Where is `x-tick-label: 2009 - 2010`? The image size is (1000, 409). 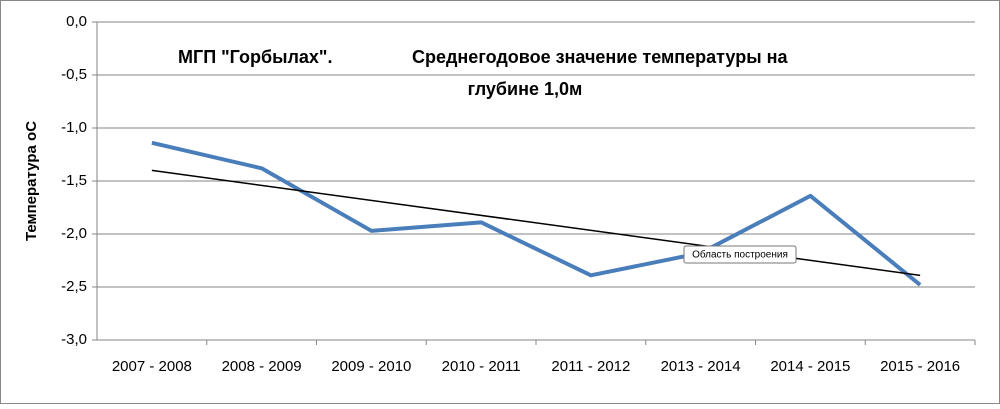
x-tick-label: 2009 - 2010 is located at coordinates (371, 366).